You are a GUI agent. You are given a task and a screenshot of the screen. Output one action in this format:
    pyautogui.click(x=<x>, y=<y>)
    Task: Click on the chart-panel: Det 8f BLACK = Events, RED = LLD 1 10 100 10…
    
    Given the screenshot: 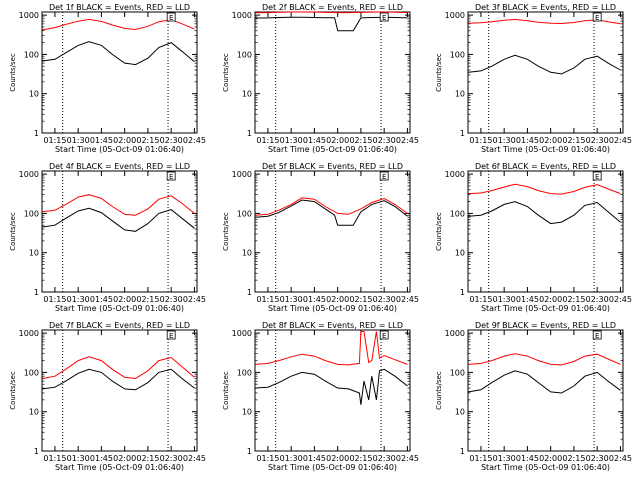 What is the action you would take?
    pyautogui.click(x=320, y=396)
    